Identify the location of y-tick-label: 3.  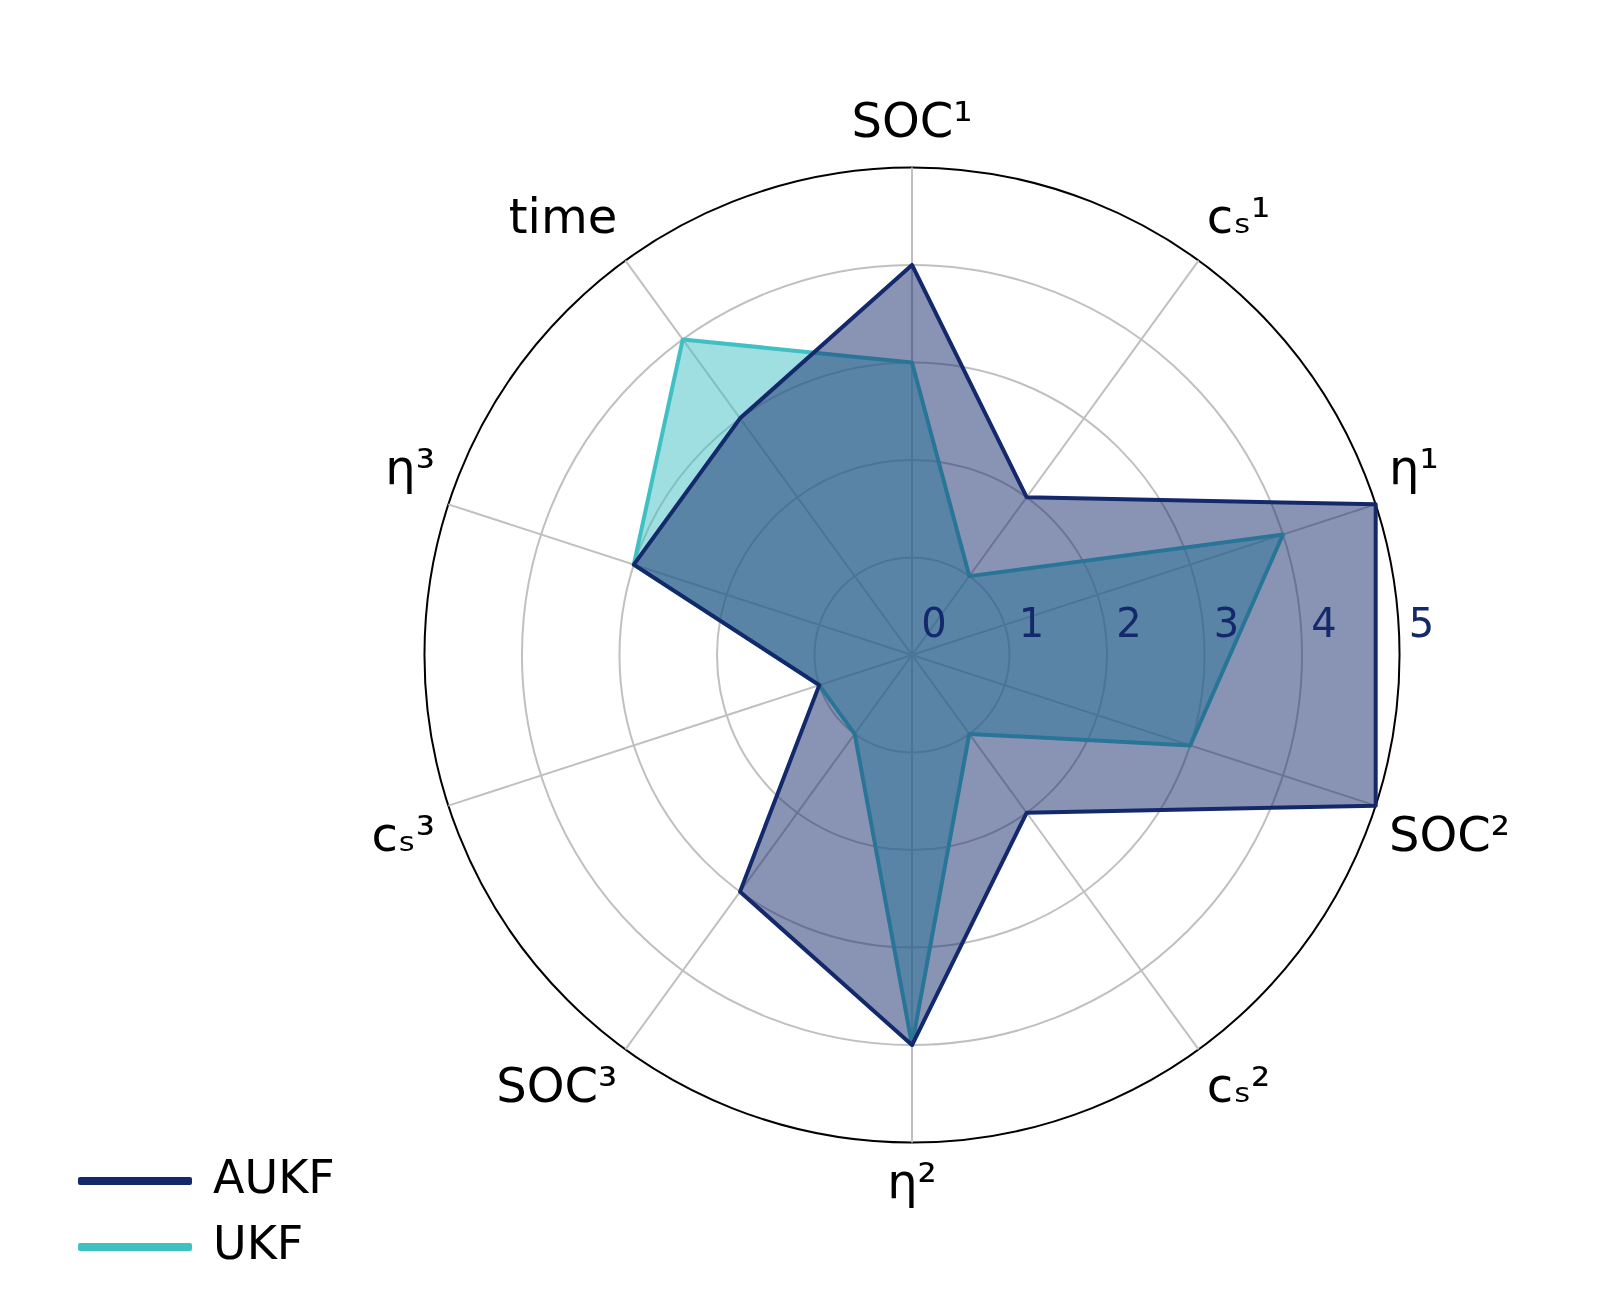
(1226, 623).